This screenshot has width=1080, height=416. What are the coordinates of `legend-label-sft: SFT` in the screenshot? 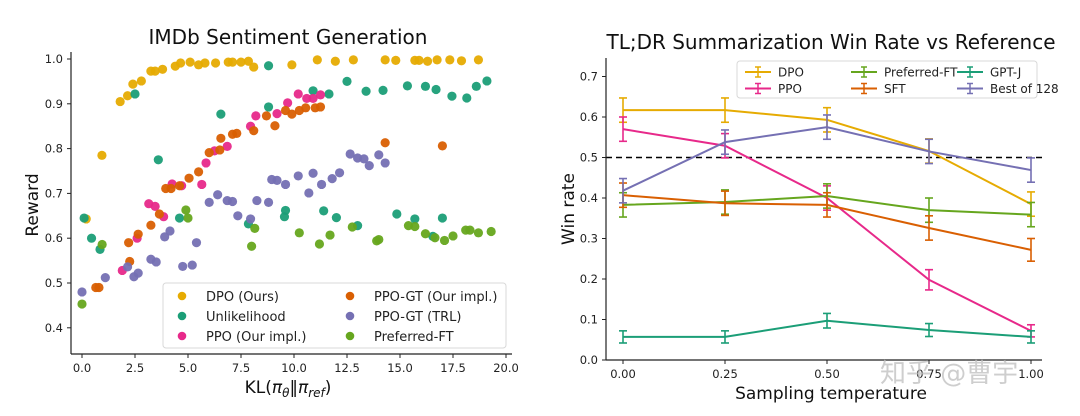 It's located at (895, 89).